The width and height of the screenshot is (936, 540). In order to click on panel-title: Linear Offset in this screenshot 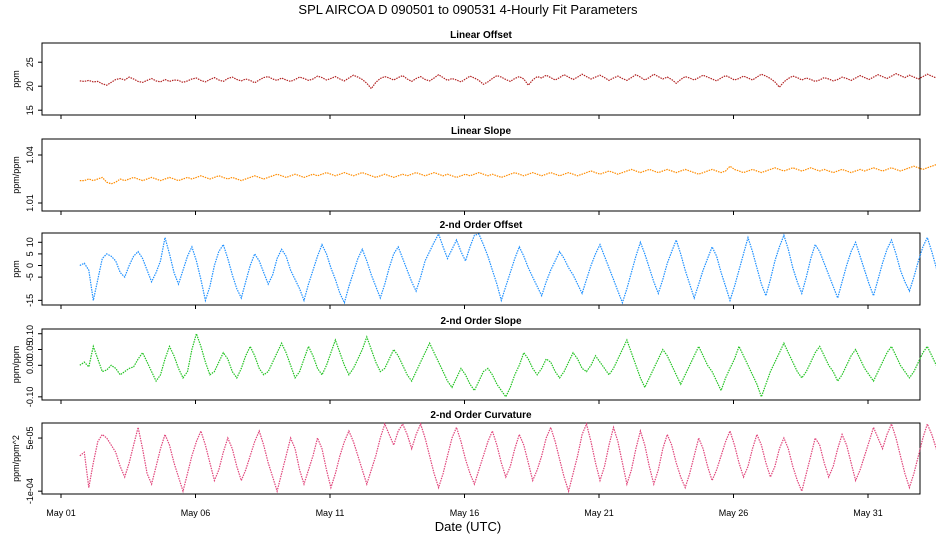, I will do `click(481, 35)`.